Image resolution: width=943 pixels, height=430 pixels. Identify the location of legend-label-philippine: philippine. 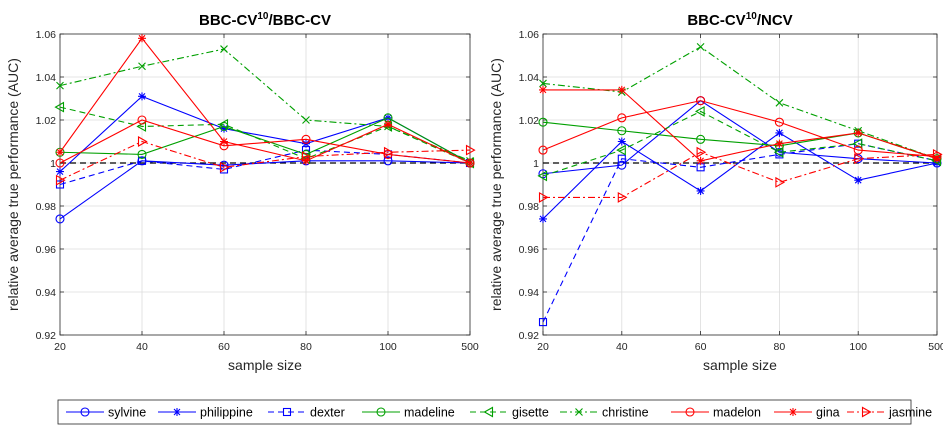
(226, 413).